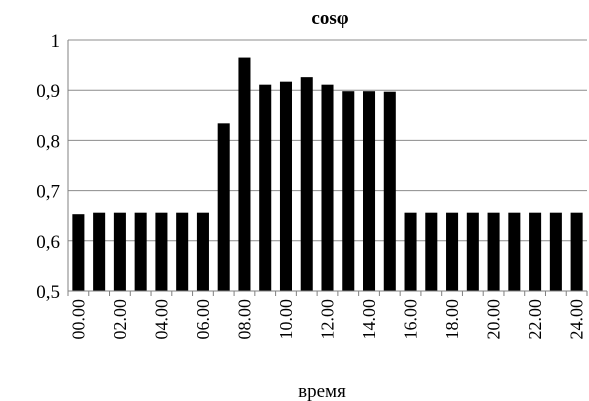  Describe the element at coordinates (161, 319) in the screenshot. I see `x-tick-label: 04.00` at that location.